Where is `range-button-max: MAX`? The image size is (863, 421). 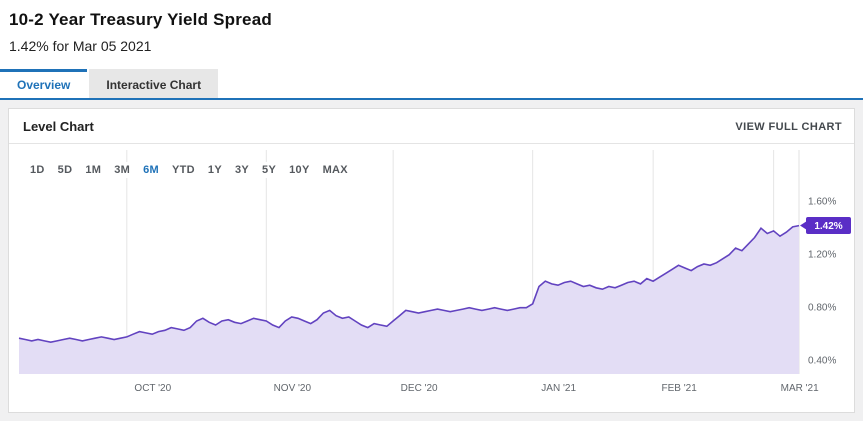 range-button-max: MAX is located at coordinates (335, 170).